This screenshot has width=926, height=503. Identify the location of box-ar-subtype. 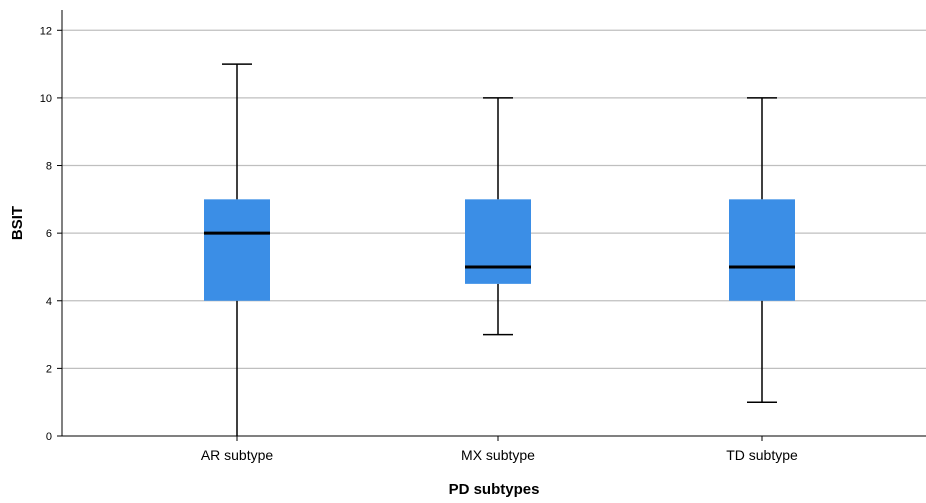
(237, 250).